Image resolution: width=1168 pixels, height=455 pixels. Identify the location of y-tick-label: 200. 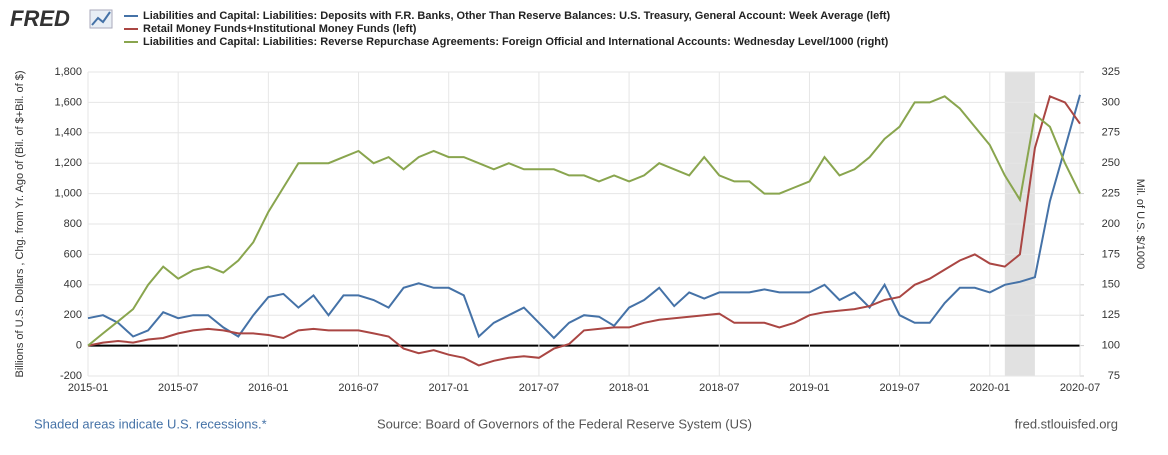
(73, 315).